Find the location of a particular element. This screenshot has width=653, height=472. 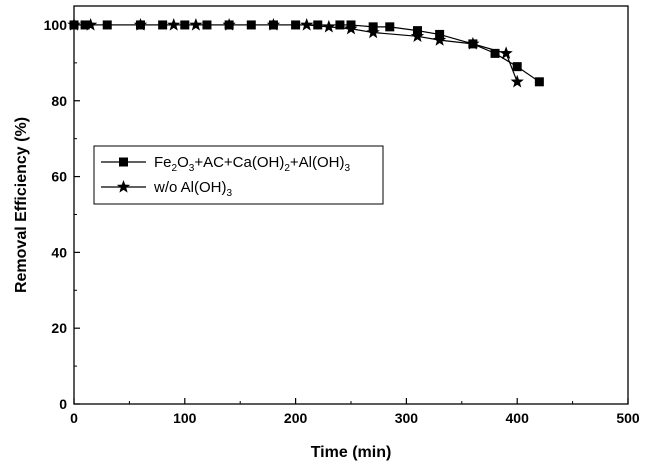

x-axis-title: Time (min) is located at coordinates (351, 452).